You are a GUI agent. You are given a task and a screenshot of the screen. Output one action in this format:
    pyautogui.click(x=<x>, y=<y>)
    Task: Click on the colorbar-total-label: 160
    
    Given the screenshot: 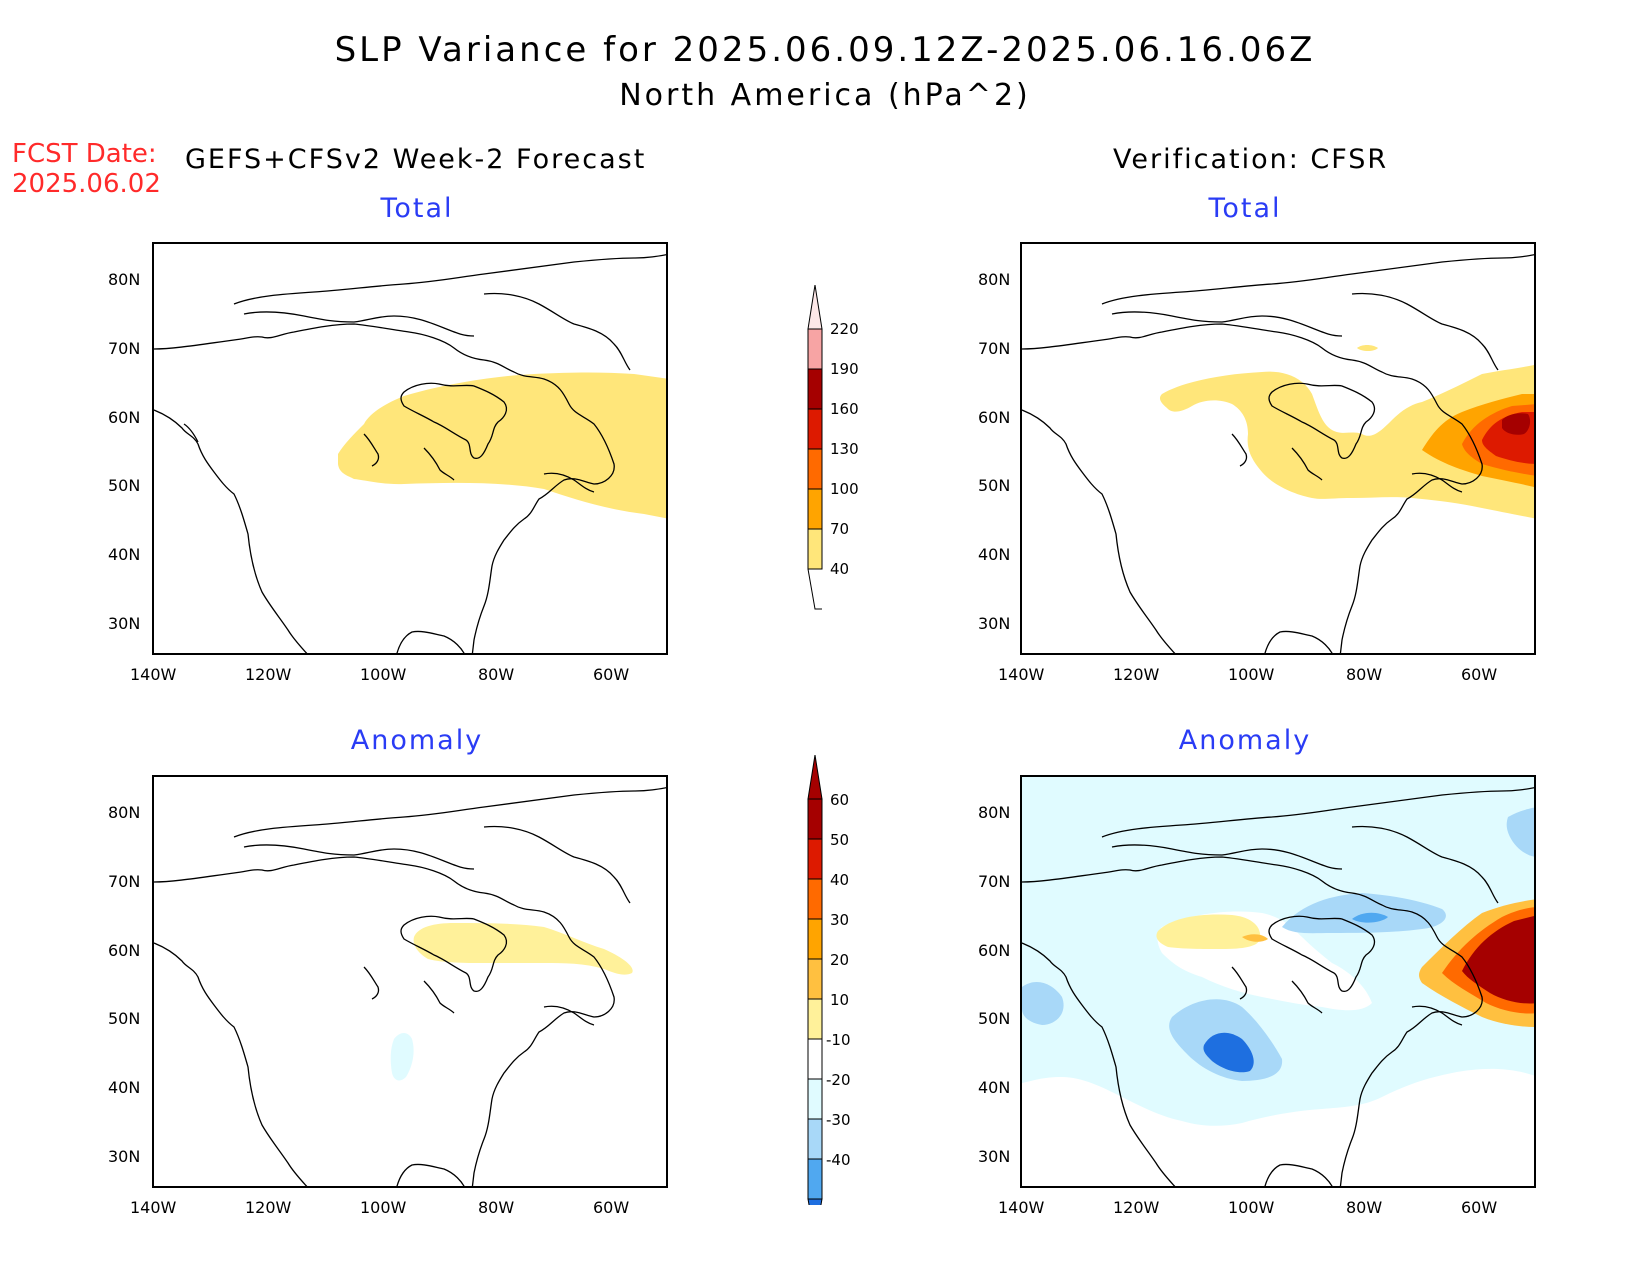 What is the action you would take?
    pyautogui.click(x=844, y=409)
    